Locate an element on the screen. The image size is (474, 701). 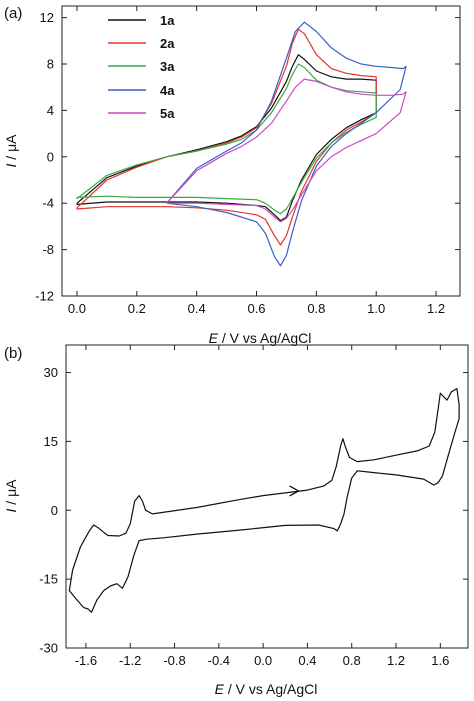
x-tick-label: 0.6 is located at coordinates (256, 308).